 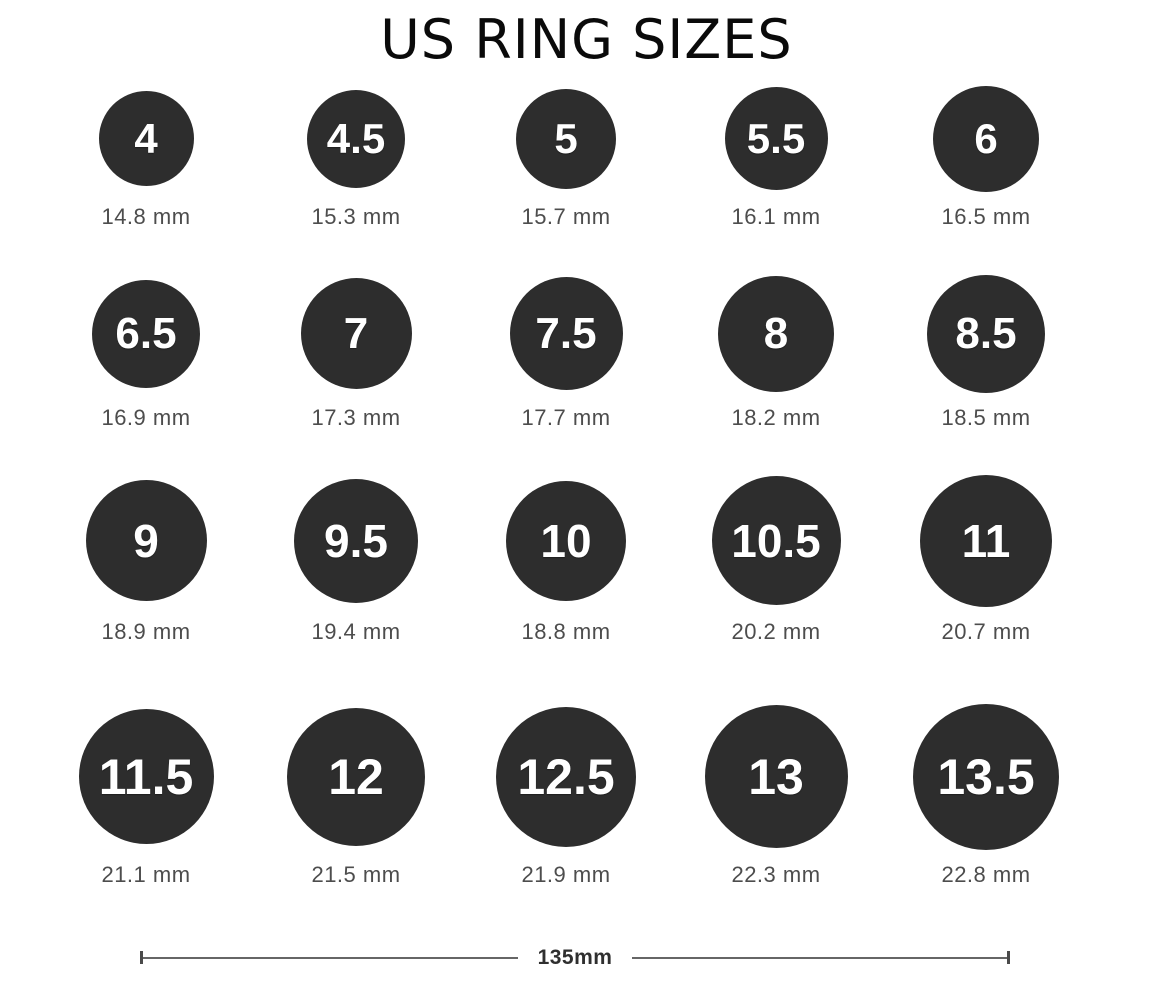 I want to click on diameter-label: 18.9 mm, so click(x=146, y=631).